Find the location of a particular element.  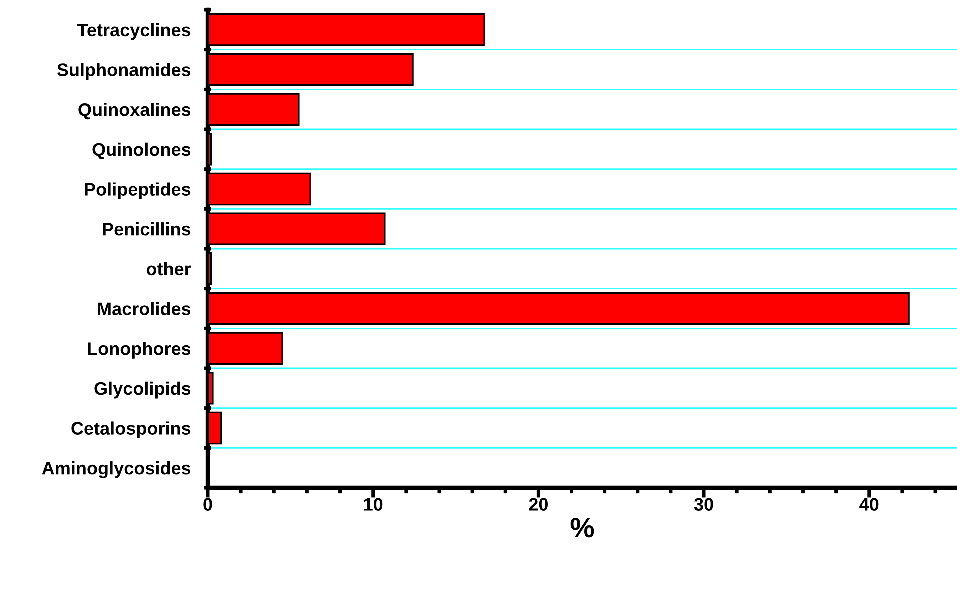

y-tick-label: Glycolipids is located at coordinates (142, 390).